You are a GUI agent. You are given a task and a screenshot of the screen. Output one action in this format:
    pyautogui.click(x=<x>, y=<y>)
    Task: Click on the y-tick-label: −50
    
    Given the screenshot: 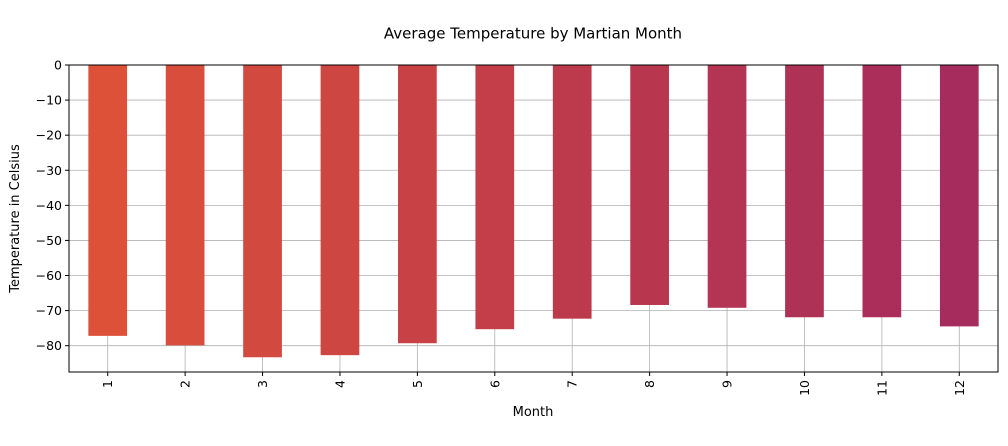 What is the action you would take?
    pyautogui.click(x=49, y=240)
    